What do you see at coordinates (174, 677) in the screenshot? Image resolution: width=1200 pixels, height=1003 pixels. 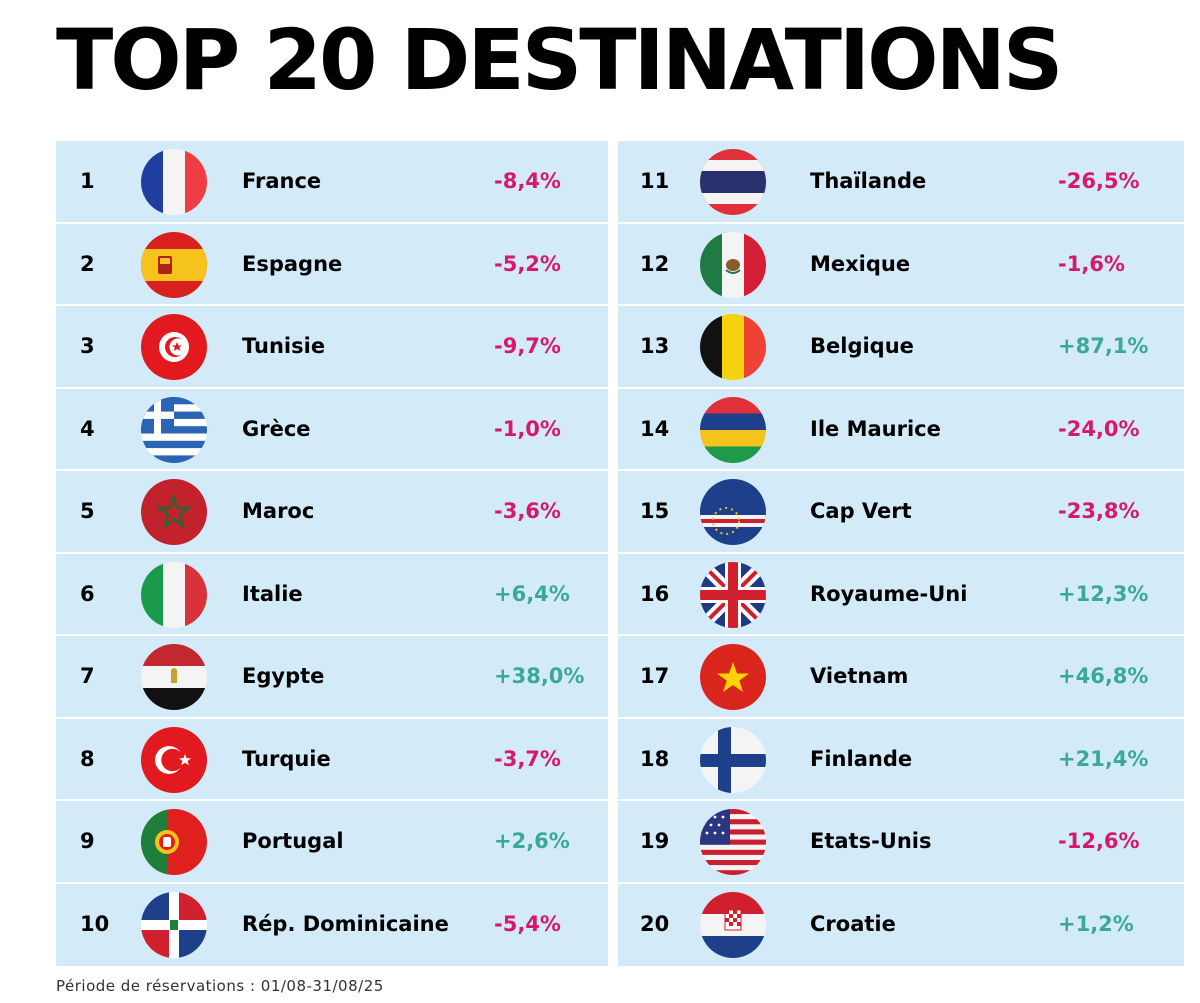 I see `egypt-flag-icon` at bounding box center [174, 677].